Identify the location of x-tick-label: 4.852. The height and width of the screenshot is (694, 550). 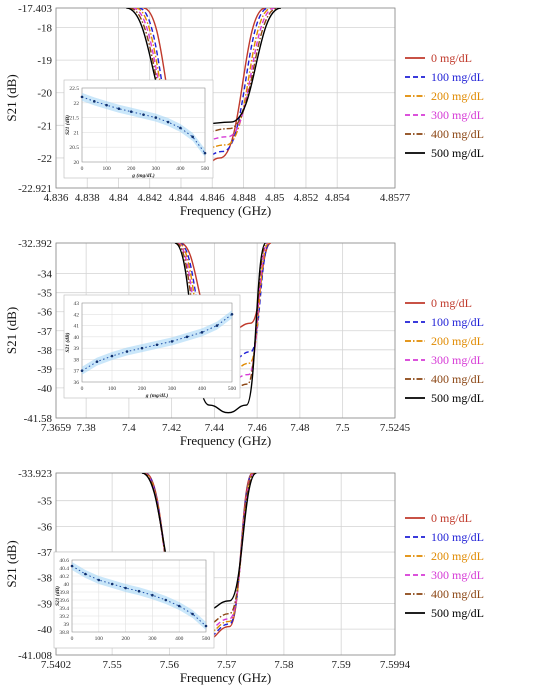
(306, 198).